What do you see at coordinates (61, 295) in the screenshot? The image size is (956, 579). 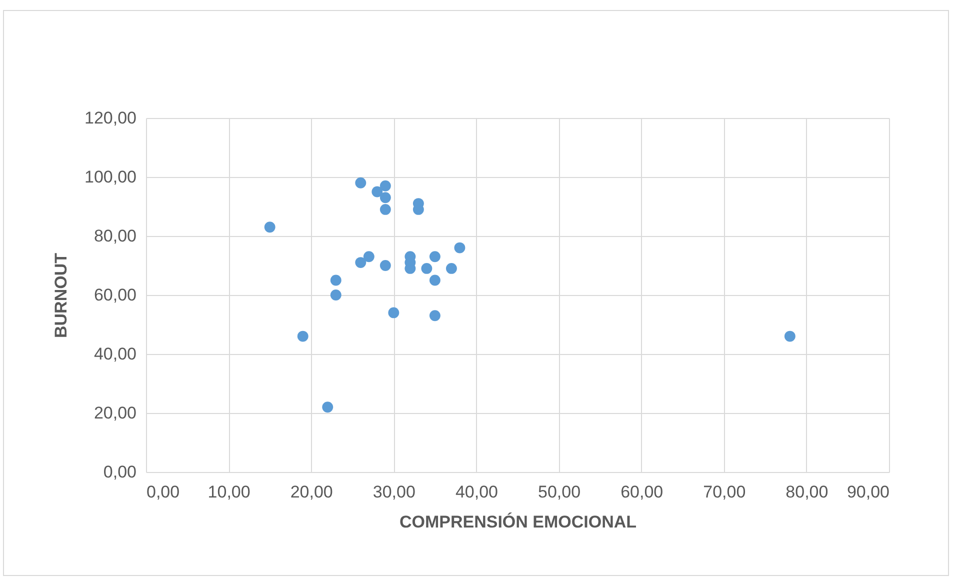 I see `y-axis-title: BURNOUT` at bounding box center [61, 295].